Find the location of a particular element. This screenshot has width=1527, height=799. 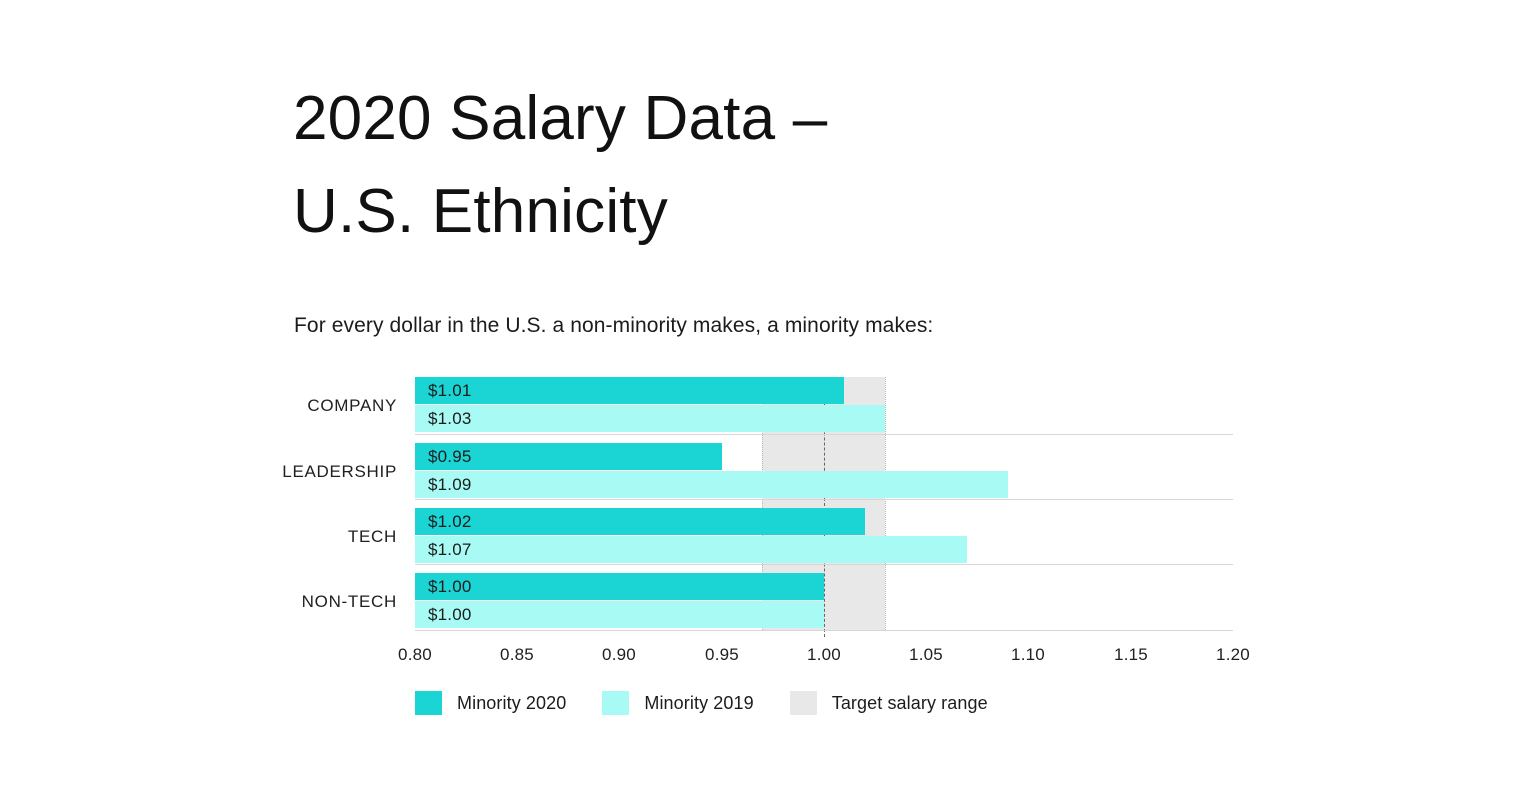

x-tick-1: 0.85 is located at coordinates (517, 654).